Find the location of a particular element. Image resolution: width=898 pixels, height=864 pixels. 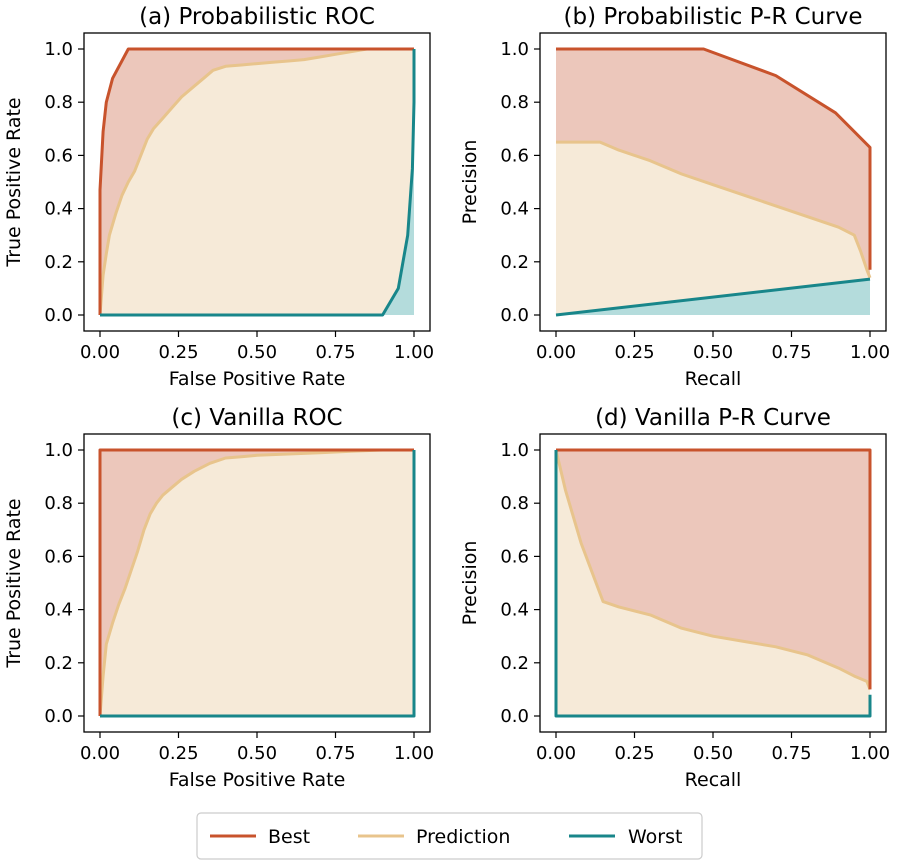

panel-title: (b) Probabilistic P-R Curve is located at coordinates (713, 17).